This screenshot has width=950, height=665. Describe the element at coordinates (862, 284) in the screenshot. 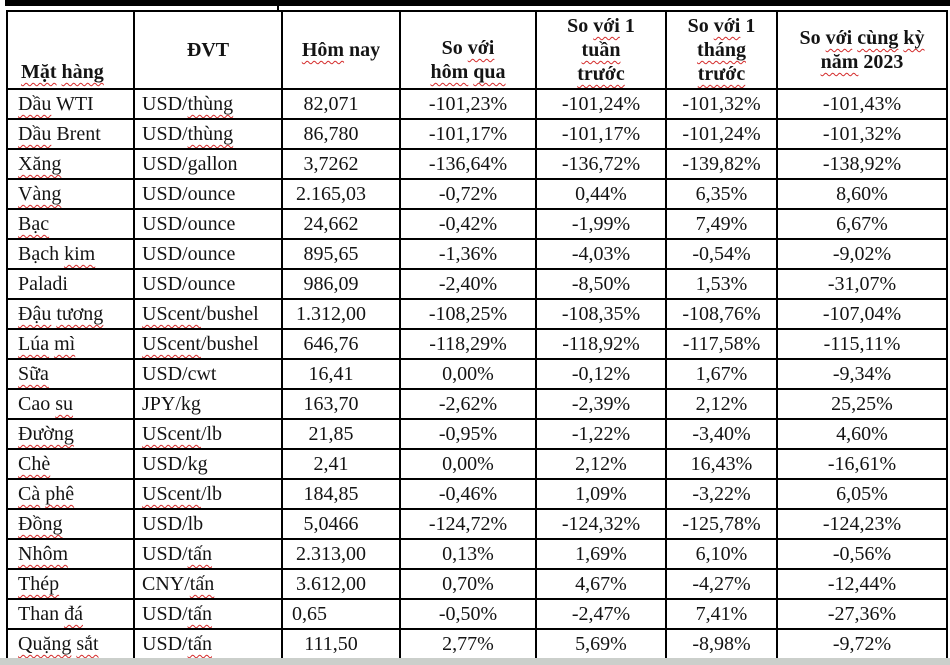

I see `vs-2023-cell: -31,07%` at that location.